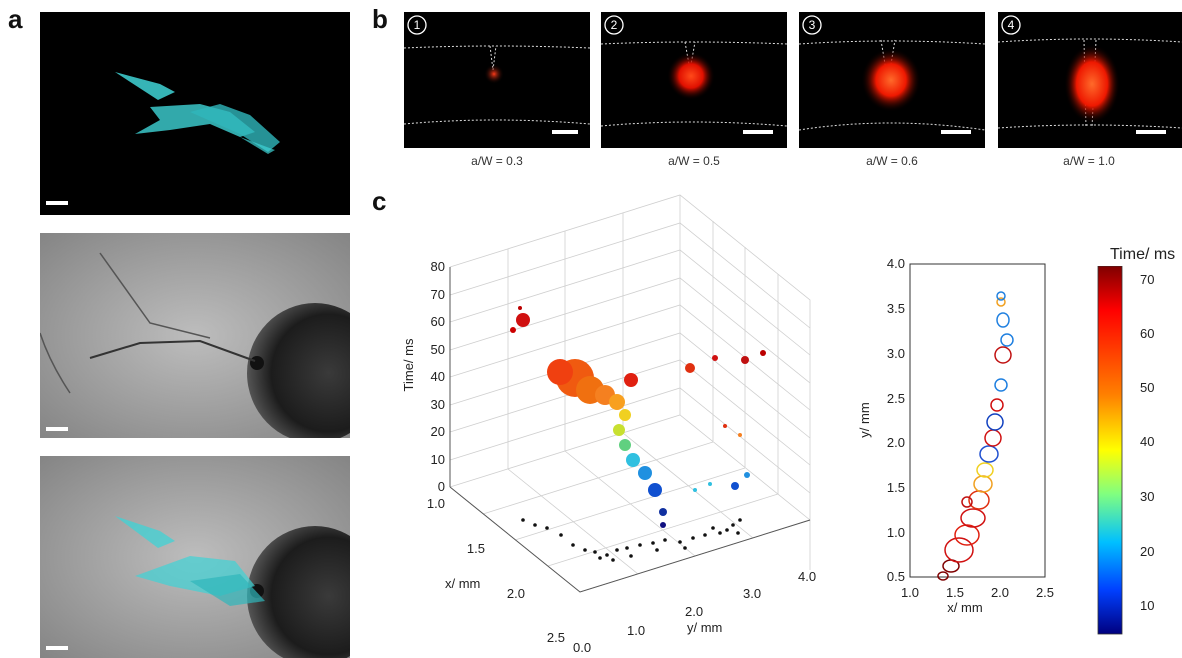 This screenshot has width=1182, height=658. Describe the element at coordinates (1089, 161) in the screenshot. I see `frame-4-caption: a/W = 1.0` at that location.